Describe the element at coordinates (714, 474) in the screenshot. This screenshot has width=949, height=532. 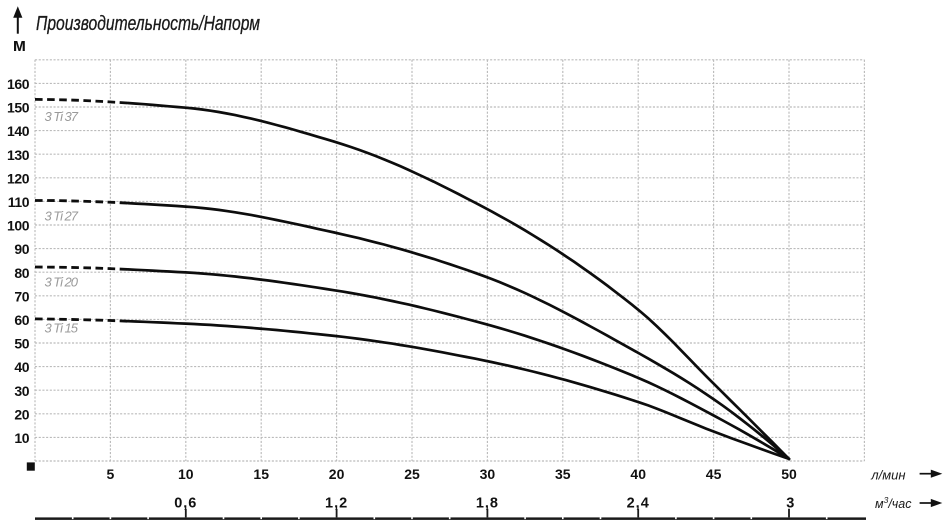
I see `svg-text: 45` at that location.